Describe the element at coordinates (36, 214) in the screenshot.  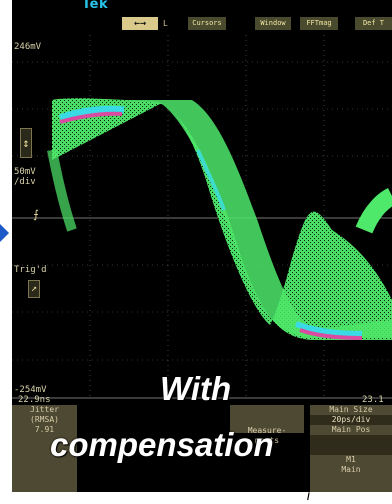
I see `trigger-level-icon: ⨍` at that location.